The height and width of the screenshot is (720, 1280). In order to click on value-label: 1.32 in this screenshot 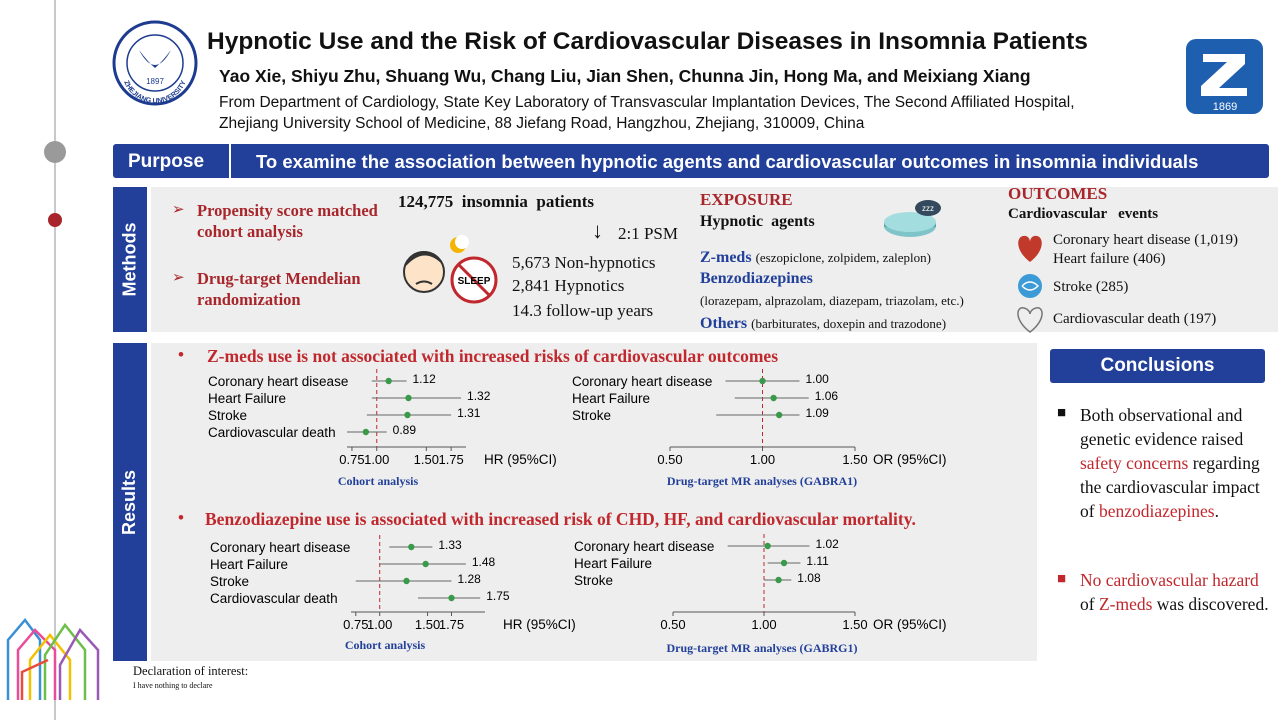, I will do `click(479, 396)`.